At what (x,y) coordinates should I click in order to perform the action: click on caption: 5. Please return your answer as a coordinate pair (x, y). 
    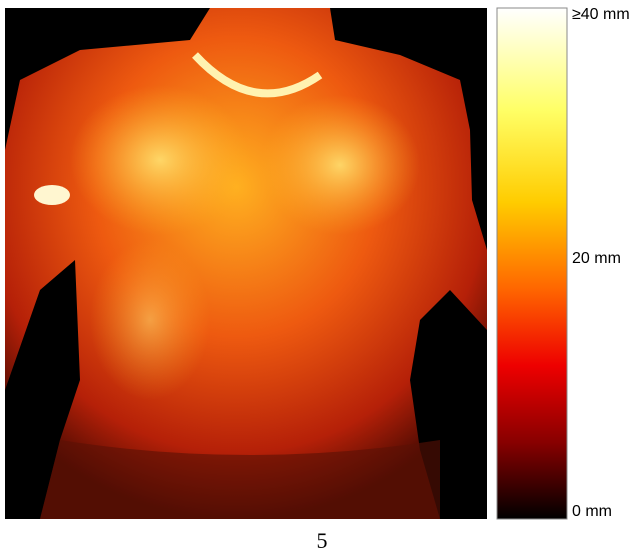
    Looking at the image, I should click on (322, 540).